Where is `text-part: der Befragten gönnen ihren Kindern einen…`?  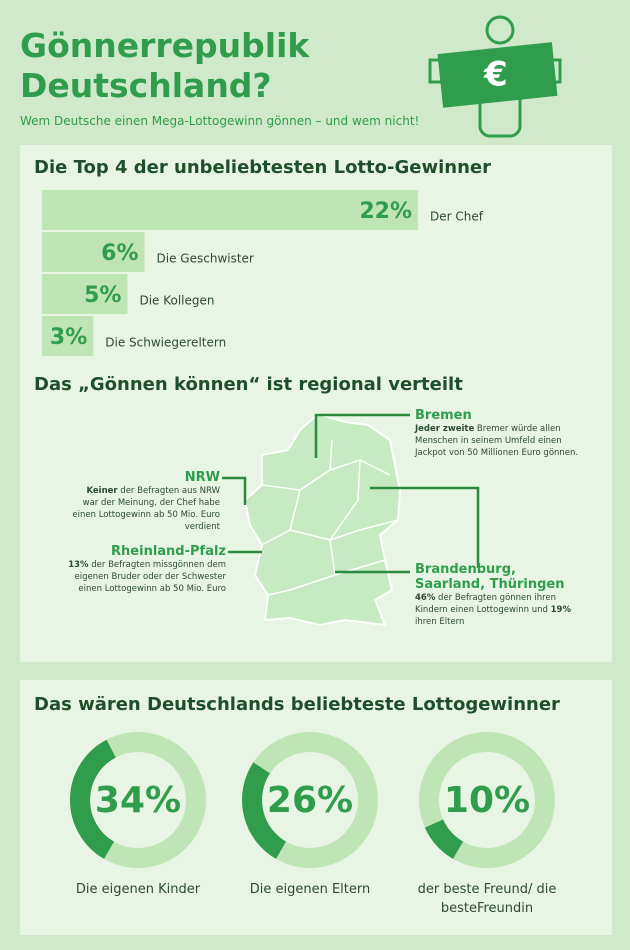 text-part: der Befragten gönnen ihren Kindern einen… is located at coordinates (486, 604).